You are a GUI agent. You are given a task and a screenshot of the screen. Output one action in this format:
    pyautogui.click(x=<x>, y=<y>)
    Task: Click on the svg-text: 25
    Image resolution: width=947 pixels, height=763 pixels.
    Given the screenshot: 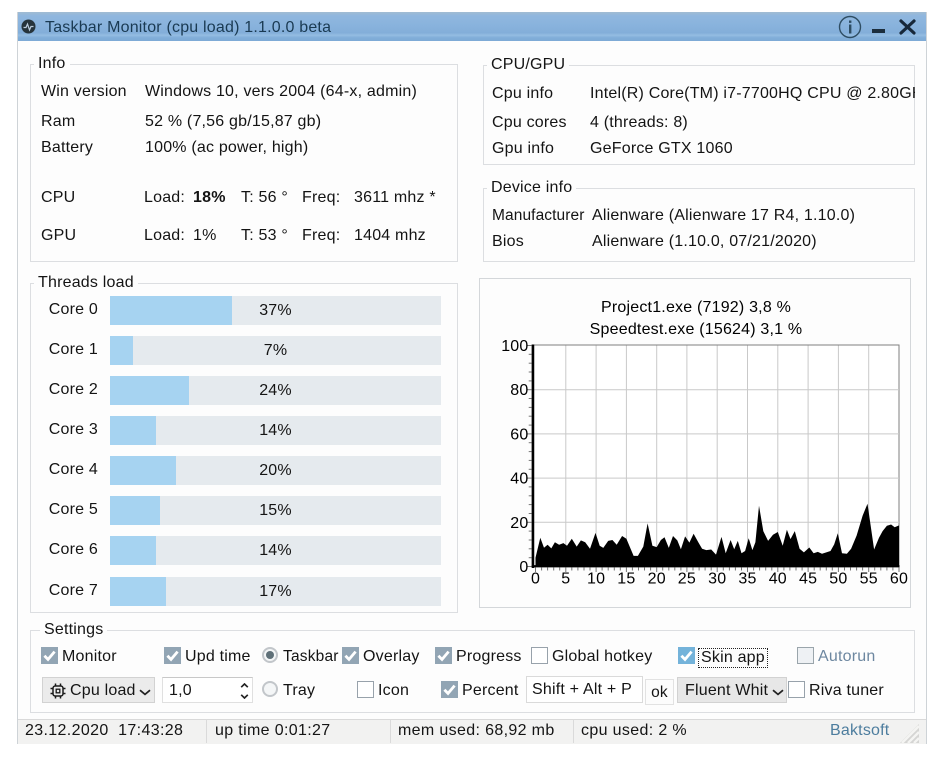 What is the action you would take?
    pyautogui.click(x=687, y=579)
    